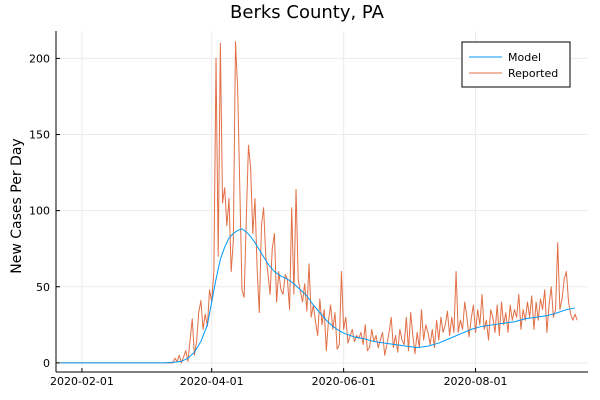  Describe the element at coordinates (39, 58) in the screenshot. I see `y-tick-label: 200` at that location.